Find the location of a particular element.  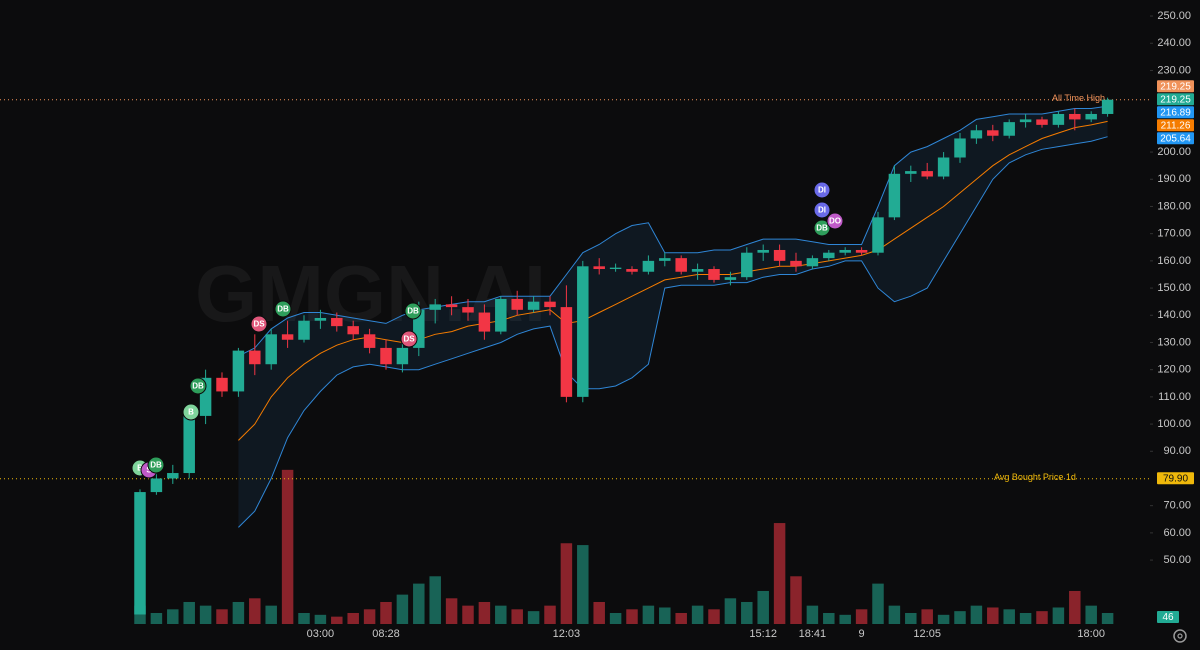

y-tick-label: 70.00 is located at coordinates (1177, 506).